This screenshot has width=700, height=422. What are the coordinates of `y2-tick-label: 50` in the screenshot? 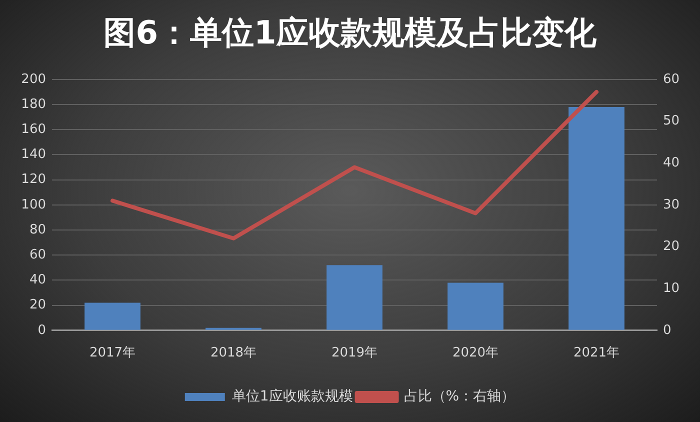 It's located at (671, 121).